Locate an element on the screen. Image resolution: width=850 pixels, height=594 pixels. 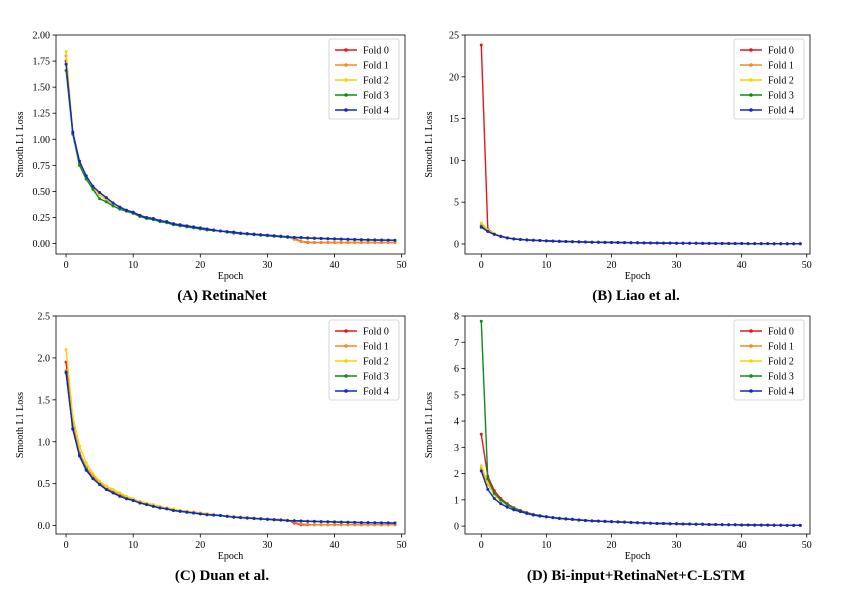
legend-entry-fold-2: Fold 2 is located at coordinates (767, 81).